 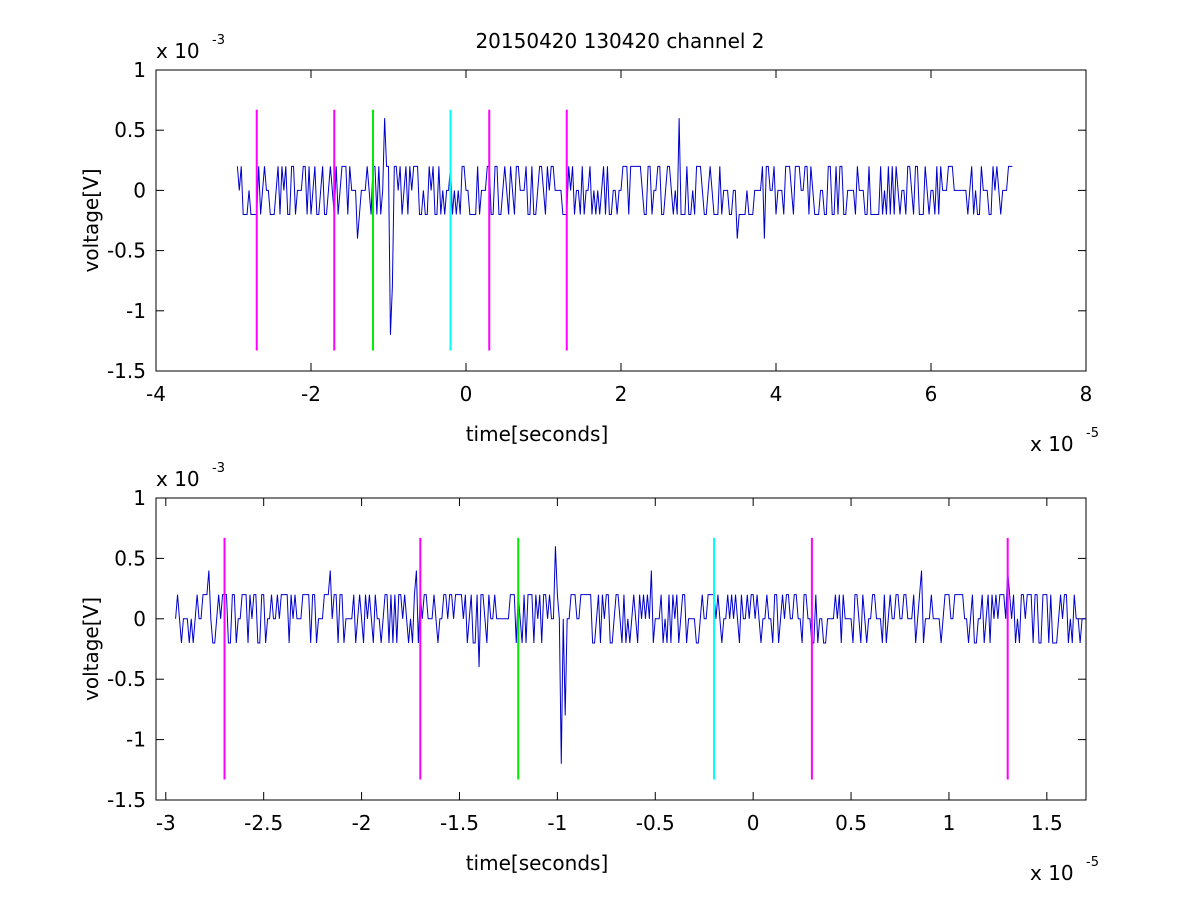 What do you see at coordinates (949, 823) in the screenshot?
I see `x-tick-label: 1` at bounding box center [949, 823].